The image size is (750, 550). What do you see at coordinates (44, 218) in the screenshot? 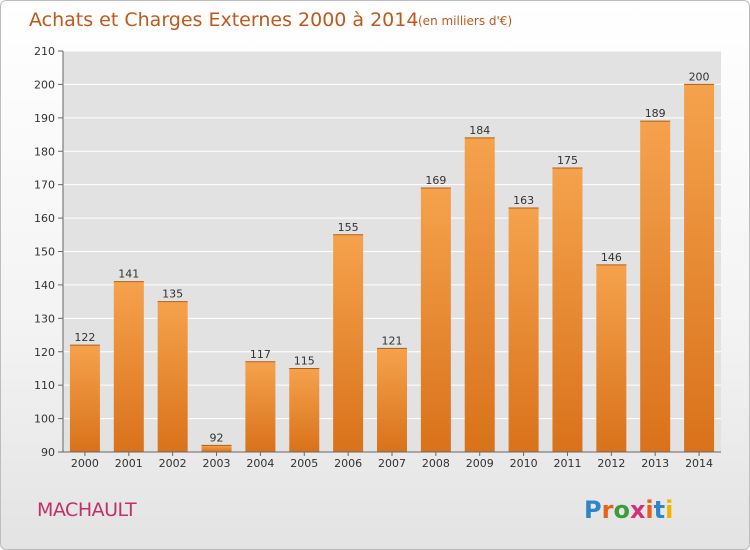
I see `y-tick-label: 160` at bounding box center [44, 218].